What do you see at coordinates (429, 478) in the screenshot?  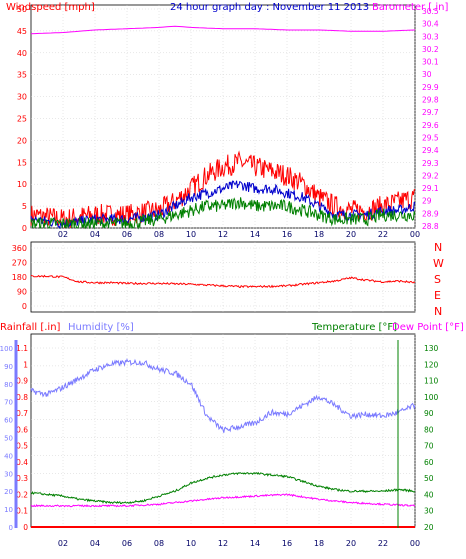 I see `temp-tick-label: 50` at bounding box center [429, 478].